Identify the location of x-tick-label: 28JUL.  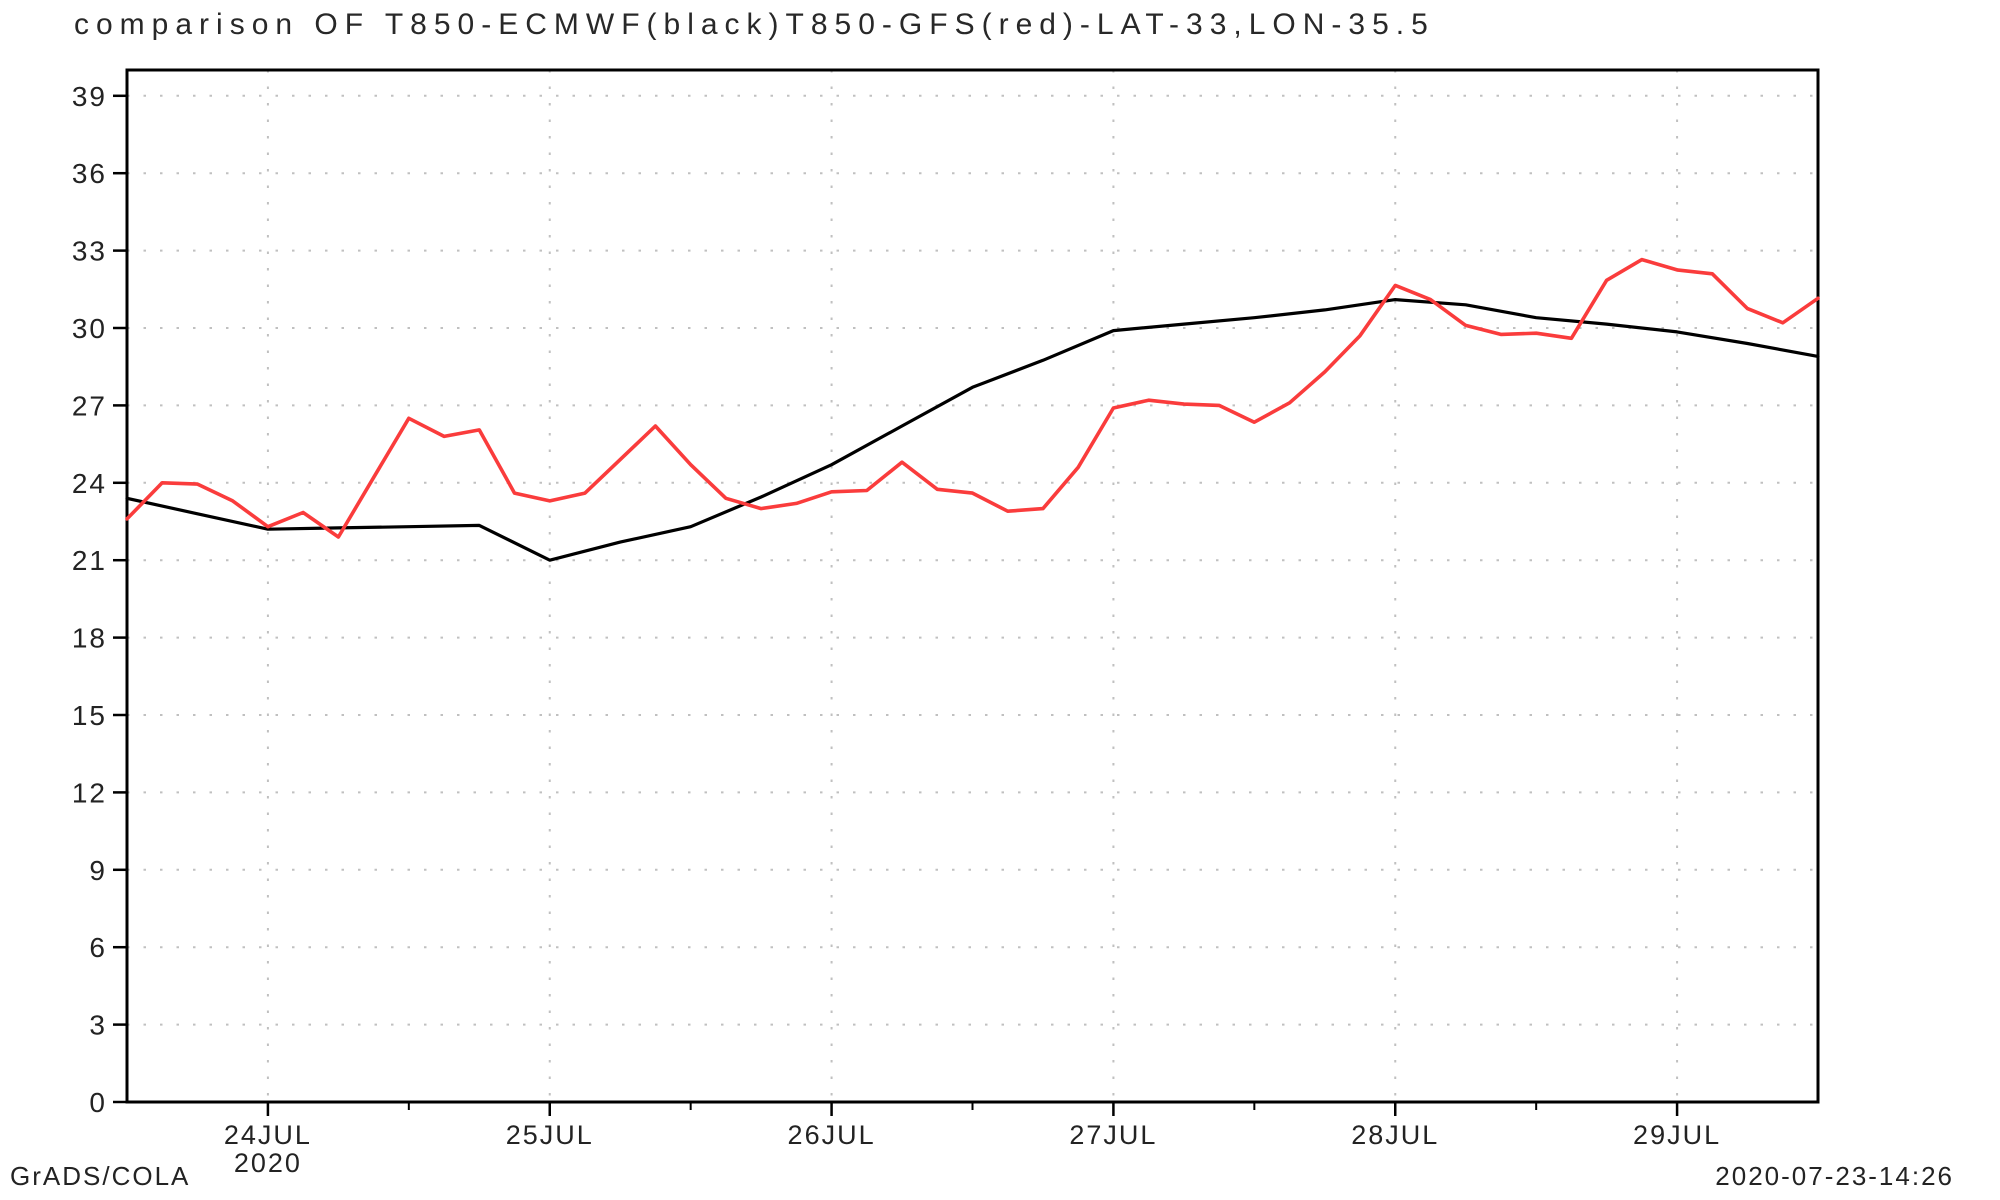
(1395, 1135).